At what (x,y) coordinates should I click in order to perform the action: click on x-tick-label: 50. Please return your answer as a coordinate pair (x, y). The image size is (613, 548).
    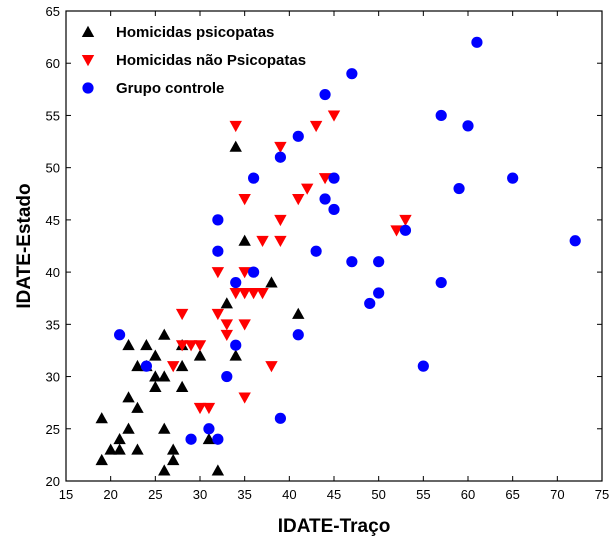
    Looking at the image, I should click on (378, 494).